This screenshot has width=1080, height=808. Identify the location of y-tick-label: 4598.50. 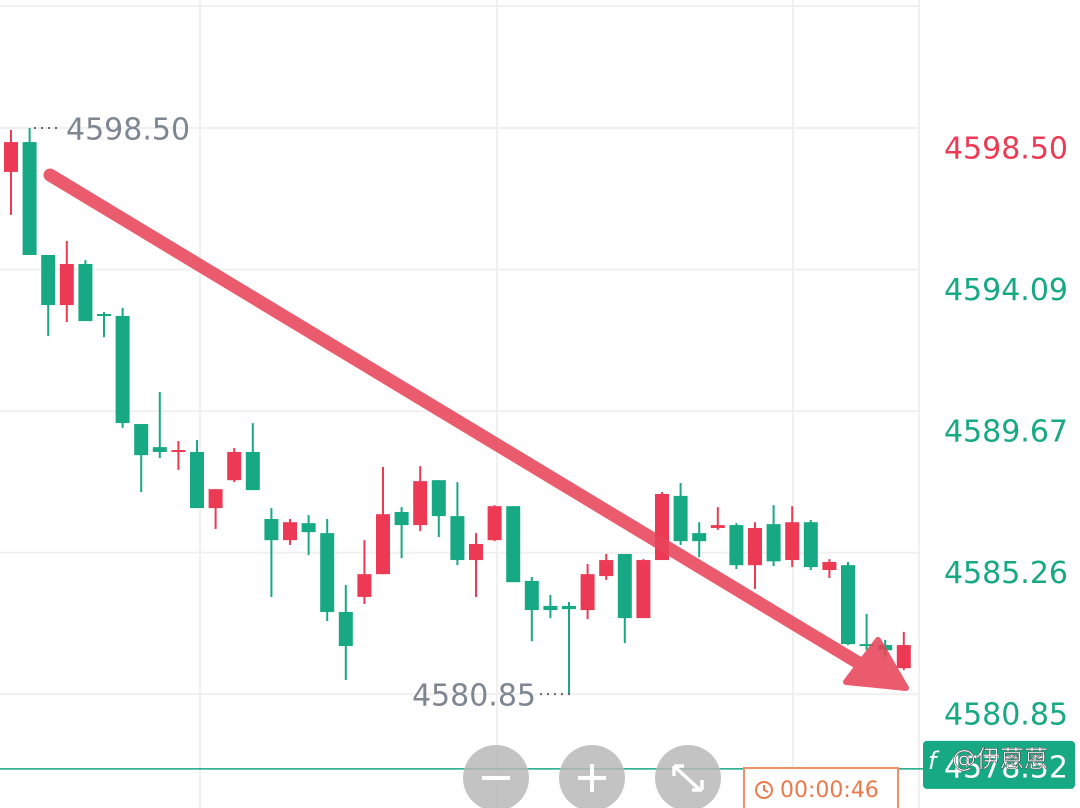
(1006, 148).